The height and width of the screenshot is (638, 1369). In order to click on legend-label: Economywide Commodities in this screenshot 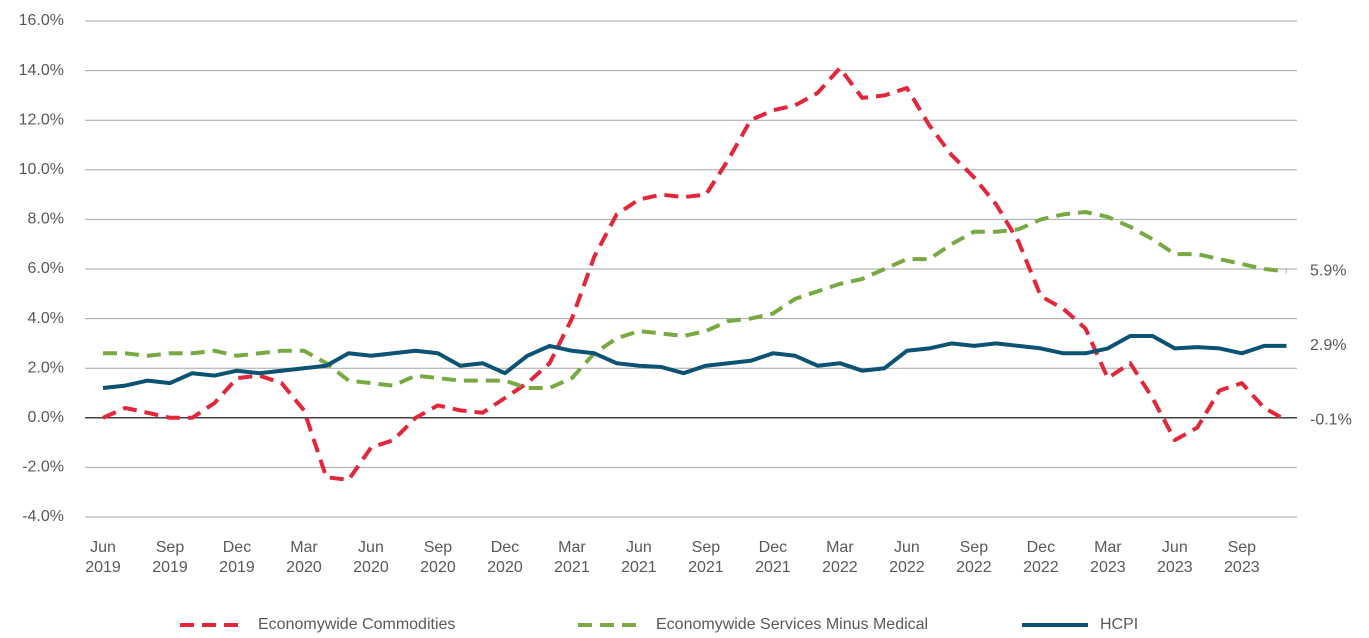, I will do `click(356, 624)`.